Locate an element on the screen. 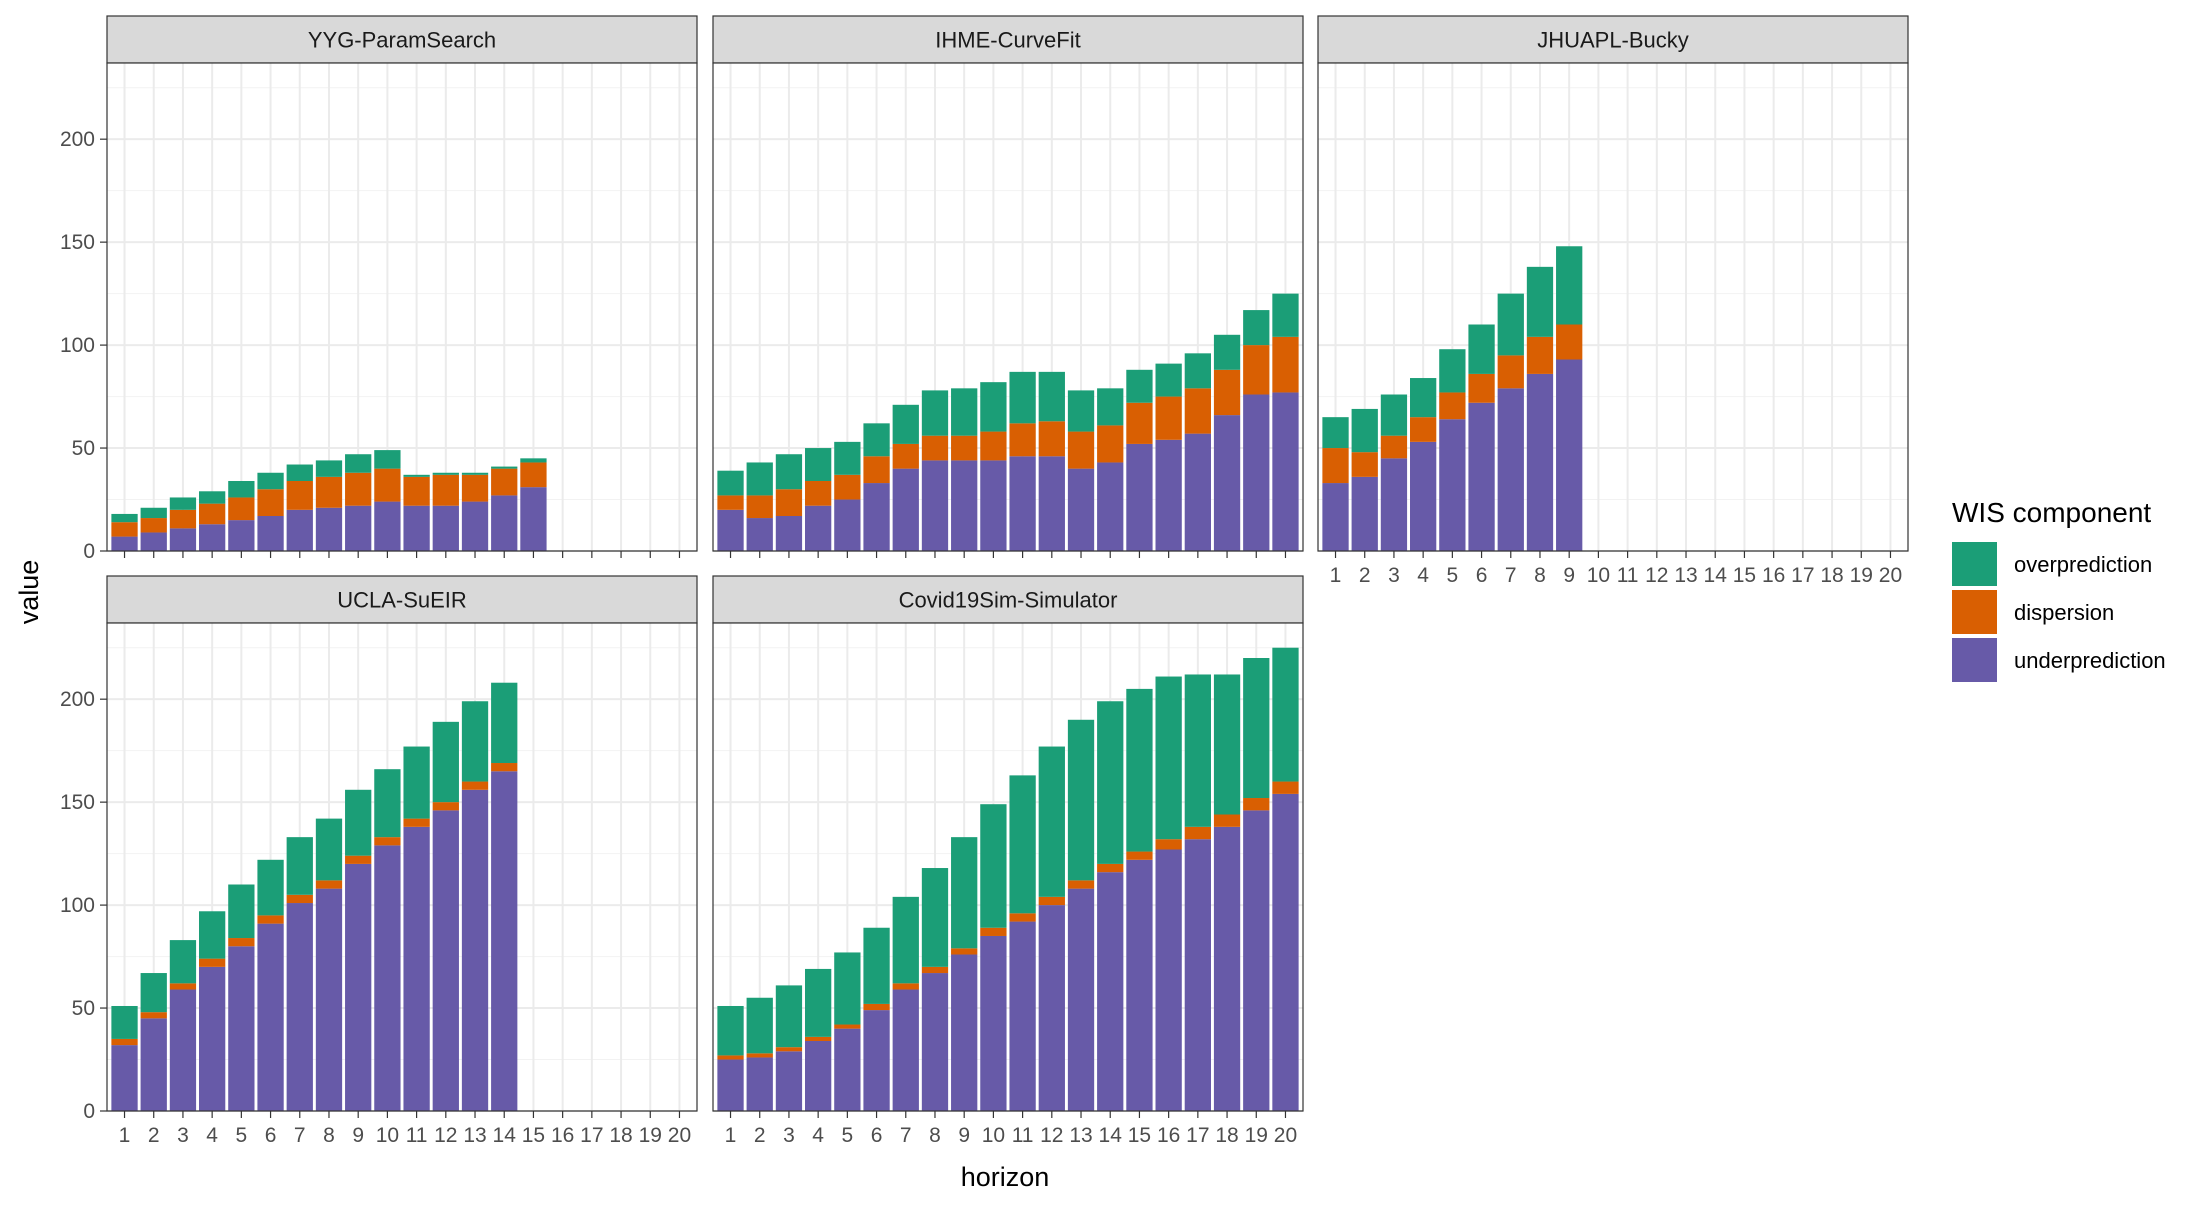  y-tick-label: 200 is located at coordinates (77, 699).